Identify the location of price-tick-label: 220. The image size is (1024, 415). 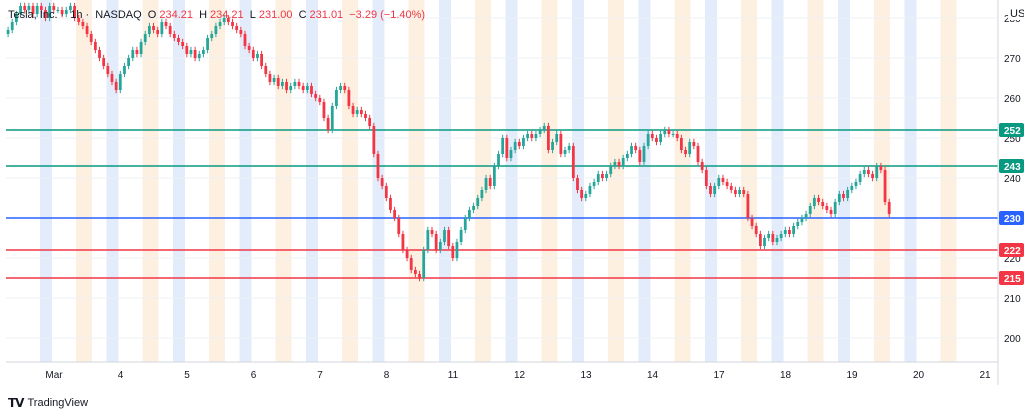
(1012, 259).